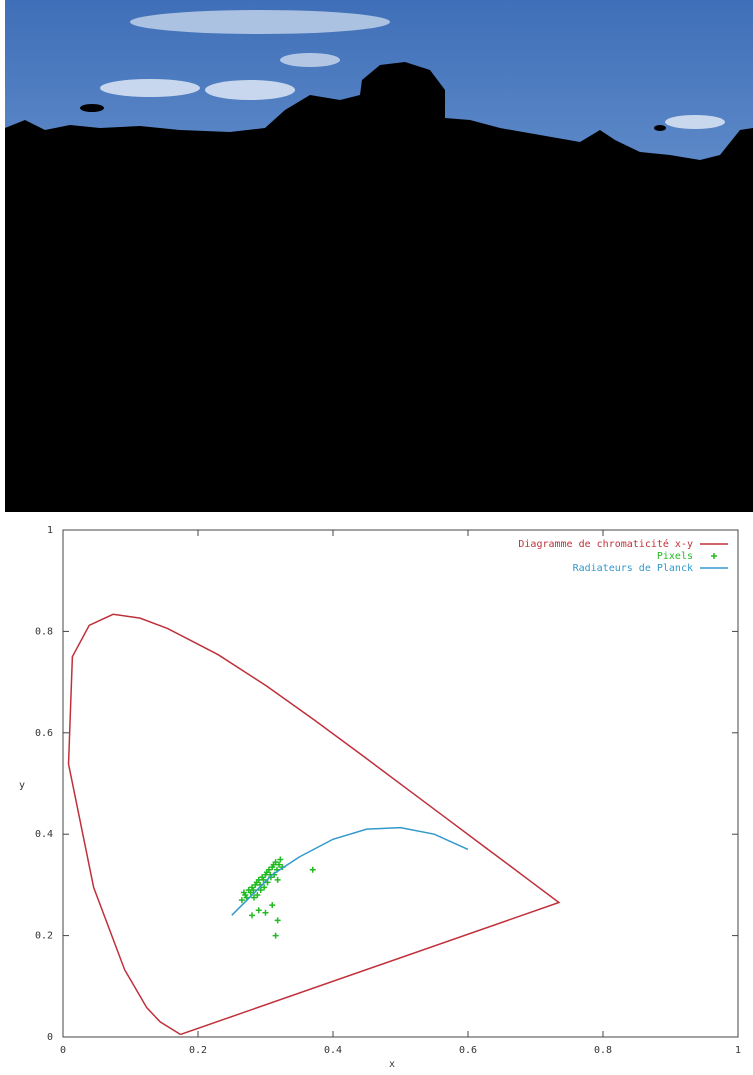 This screenshot has height=1075, width=753. I want to click on y-tick-label: 0.8, so click(44, 631).